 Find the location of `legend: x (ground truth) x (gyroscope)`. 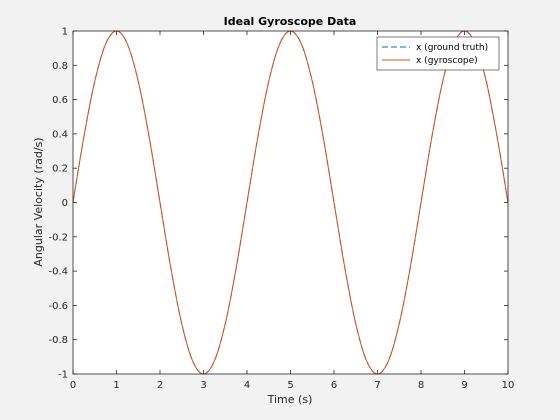

legend: x (ground truth) x (gyroscope) is located at coordinates (438, 53).